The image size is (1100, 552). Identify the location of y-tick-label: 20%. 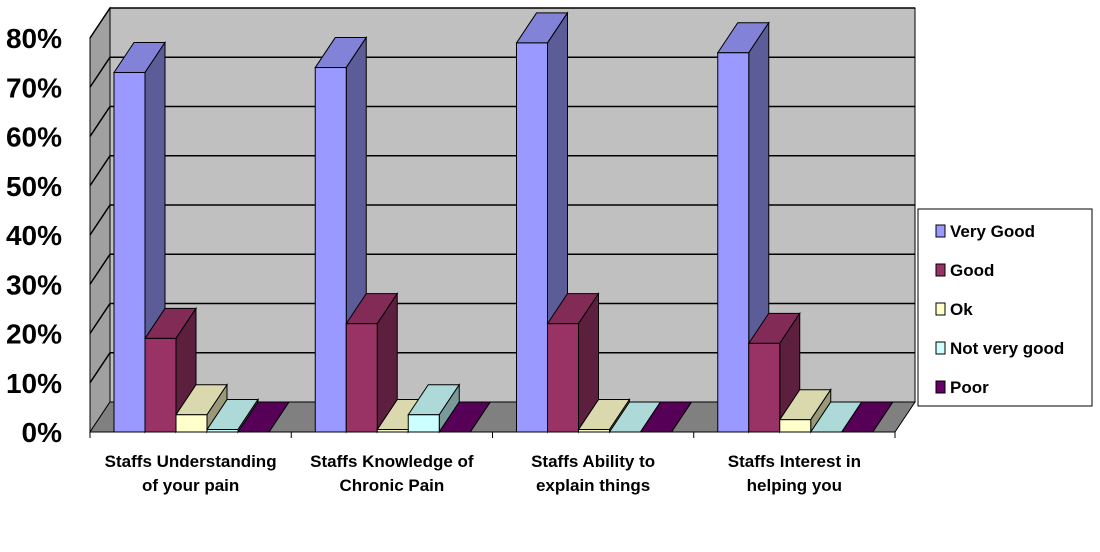
(34, 334).